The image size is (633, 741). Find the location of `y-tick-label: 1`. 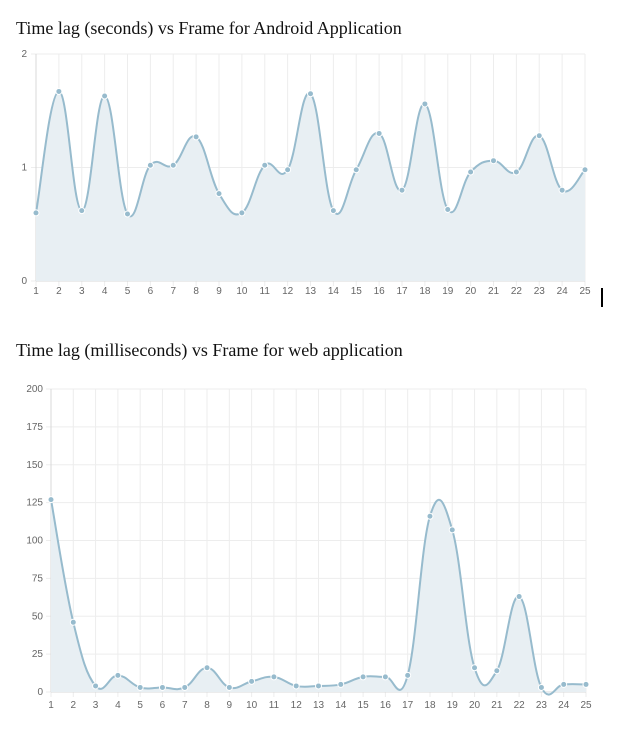

y-tick-label: 1 is located at coordinates (24, 168).